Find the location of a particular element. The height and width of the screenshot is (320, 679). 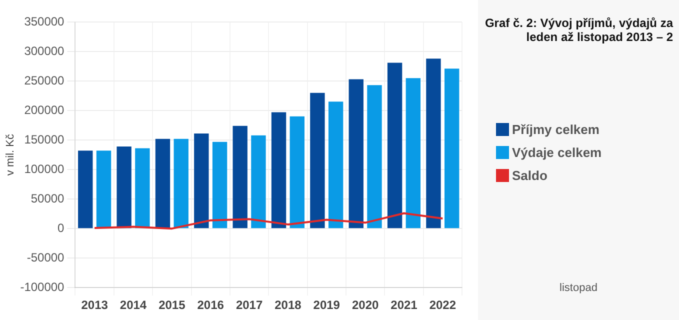

x-tick-label: 2013 is located at coordinates (94, 305).